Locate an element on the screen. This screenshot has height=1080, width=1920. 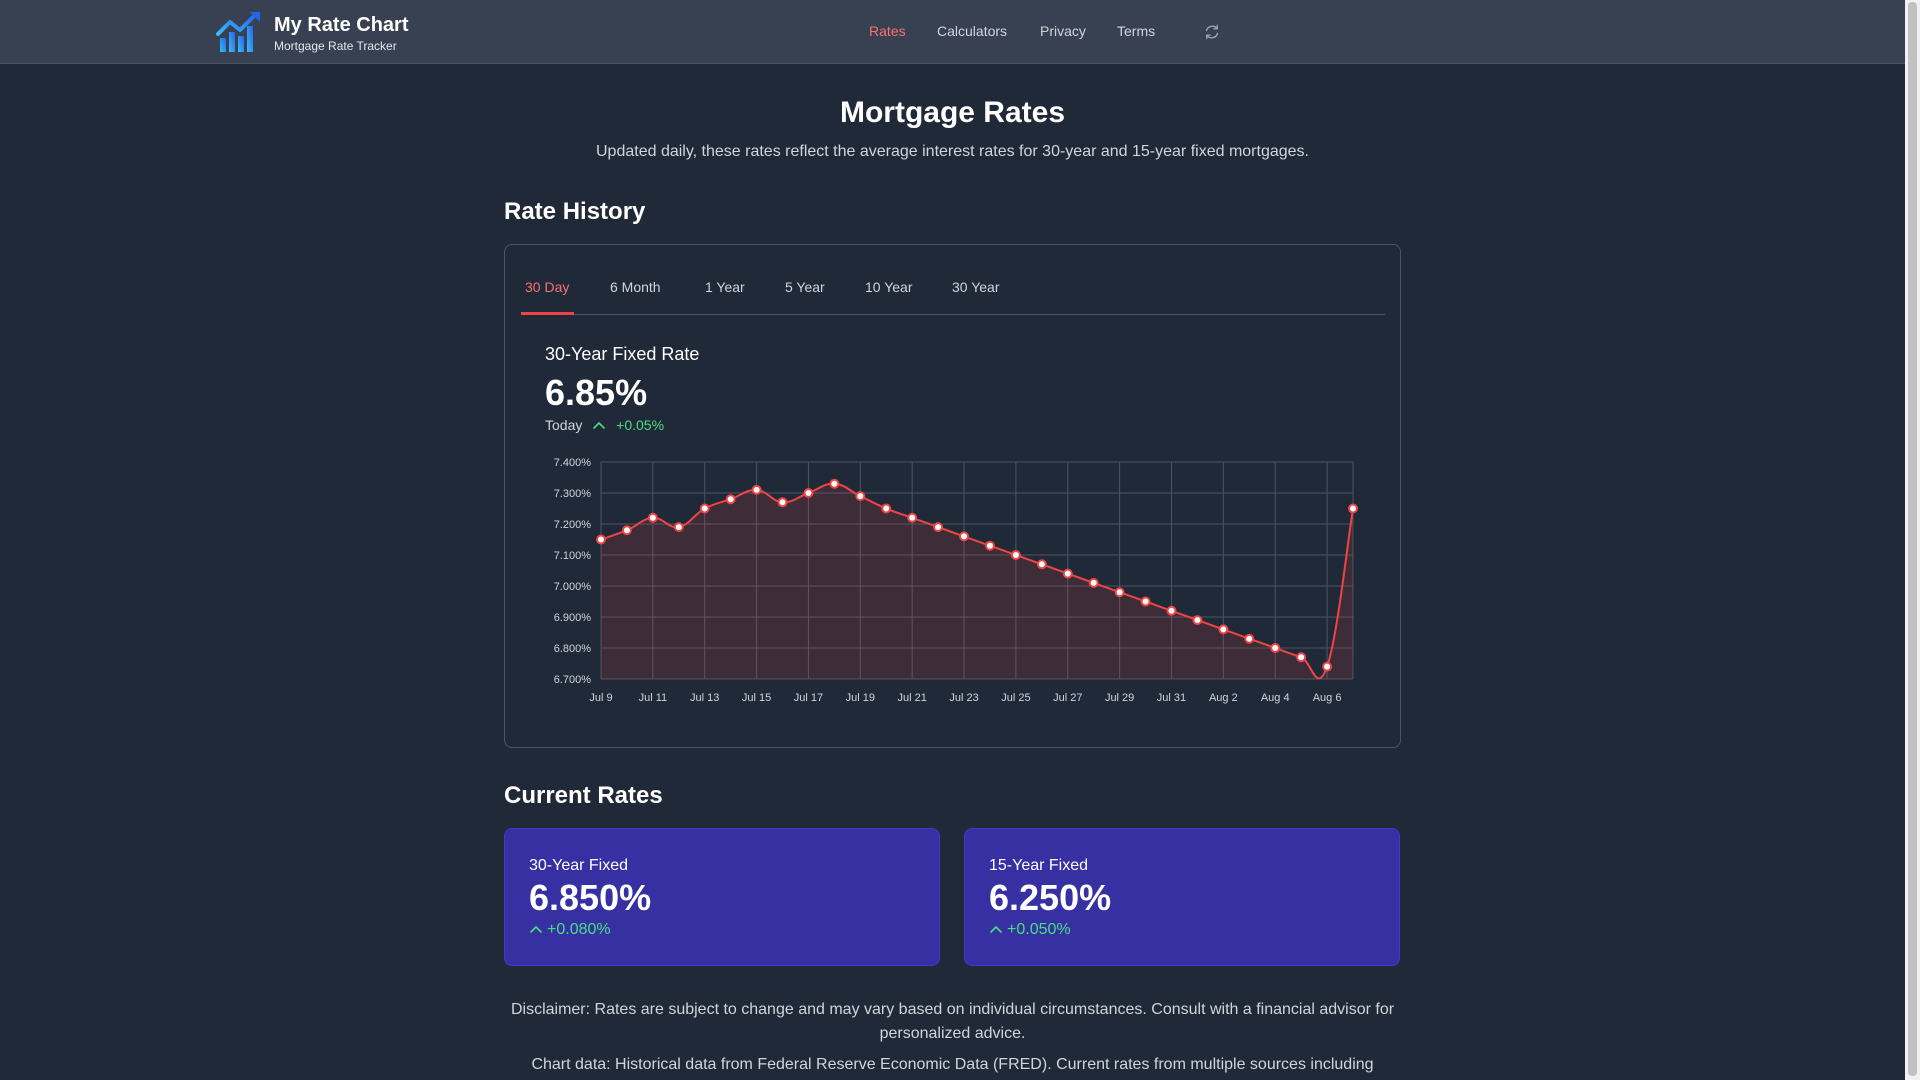
page-title: Mortgage Rates is located at coordinates (952, 112).